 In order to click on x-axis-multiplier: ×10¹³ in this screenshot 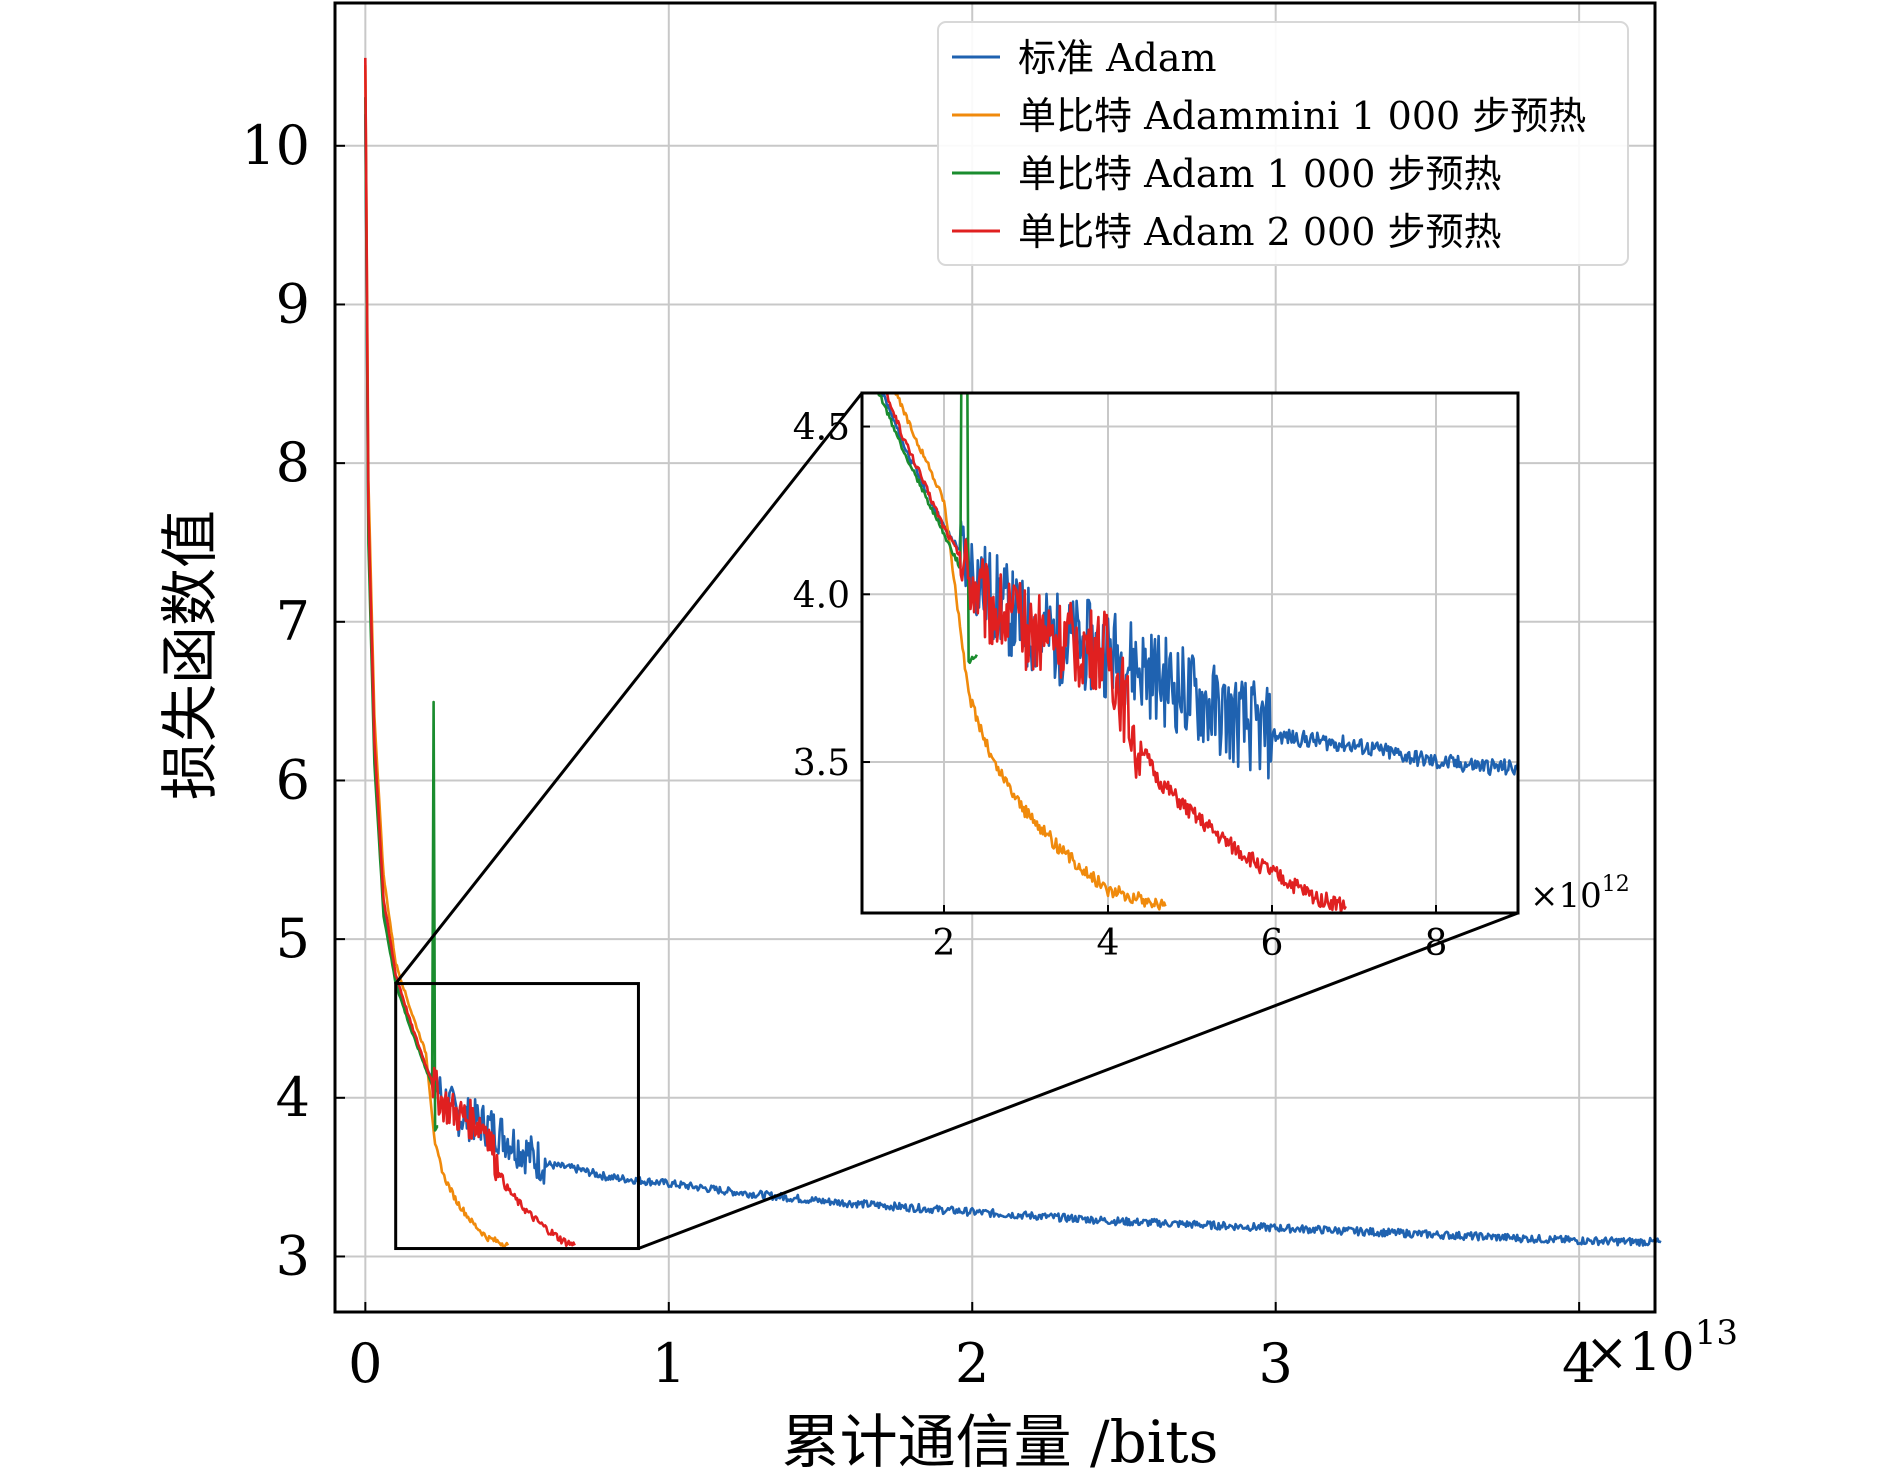, I will do `click(1661, 1348)`.